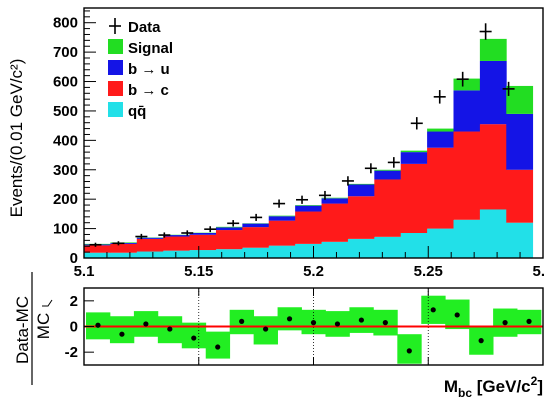  I want to click on legend-entry-bc: b → c, so click(138, 90).